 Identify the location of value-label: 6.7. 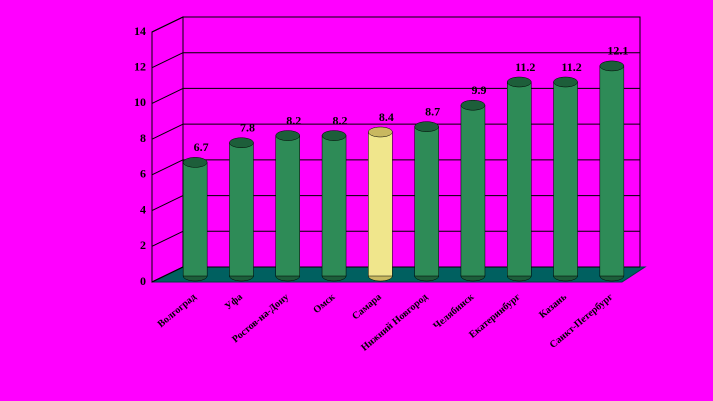
(201, 147).